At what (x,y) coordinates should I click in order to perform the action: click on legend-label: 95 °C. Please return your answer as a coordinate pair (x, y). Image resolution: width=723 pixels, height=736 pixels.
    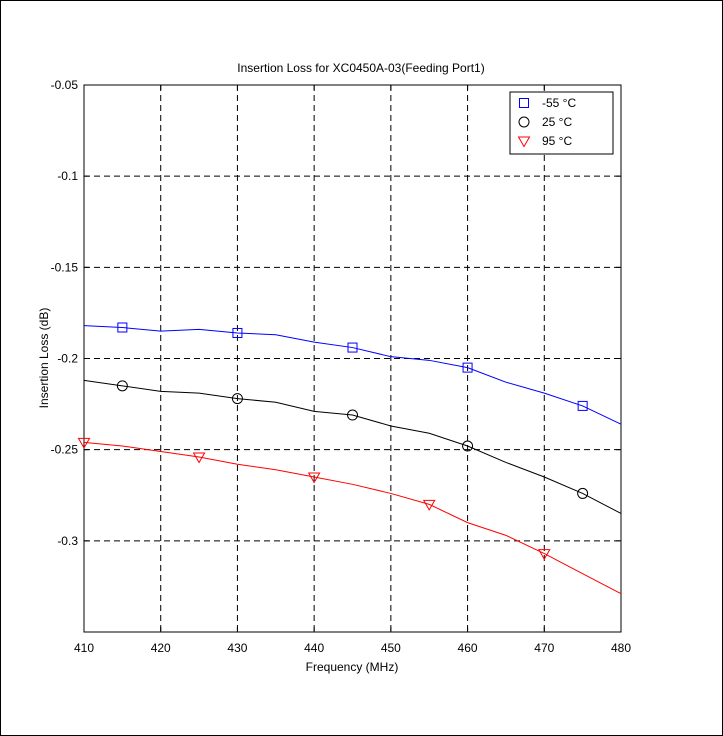
    Looking at the image, I should click on (557, 141).